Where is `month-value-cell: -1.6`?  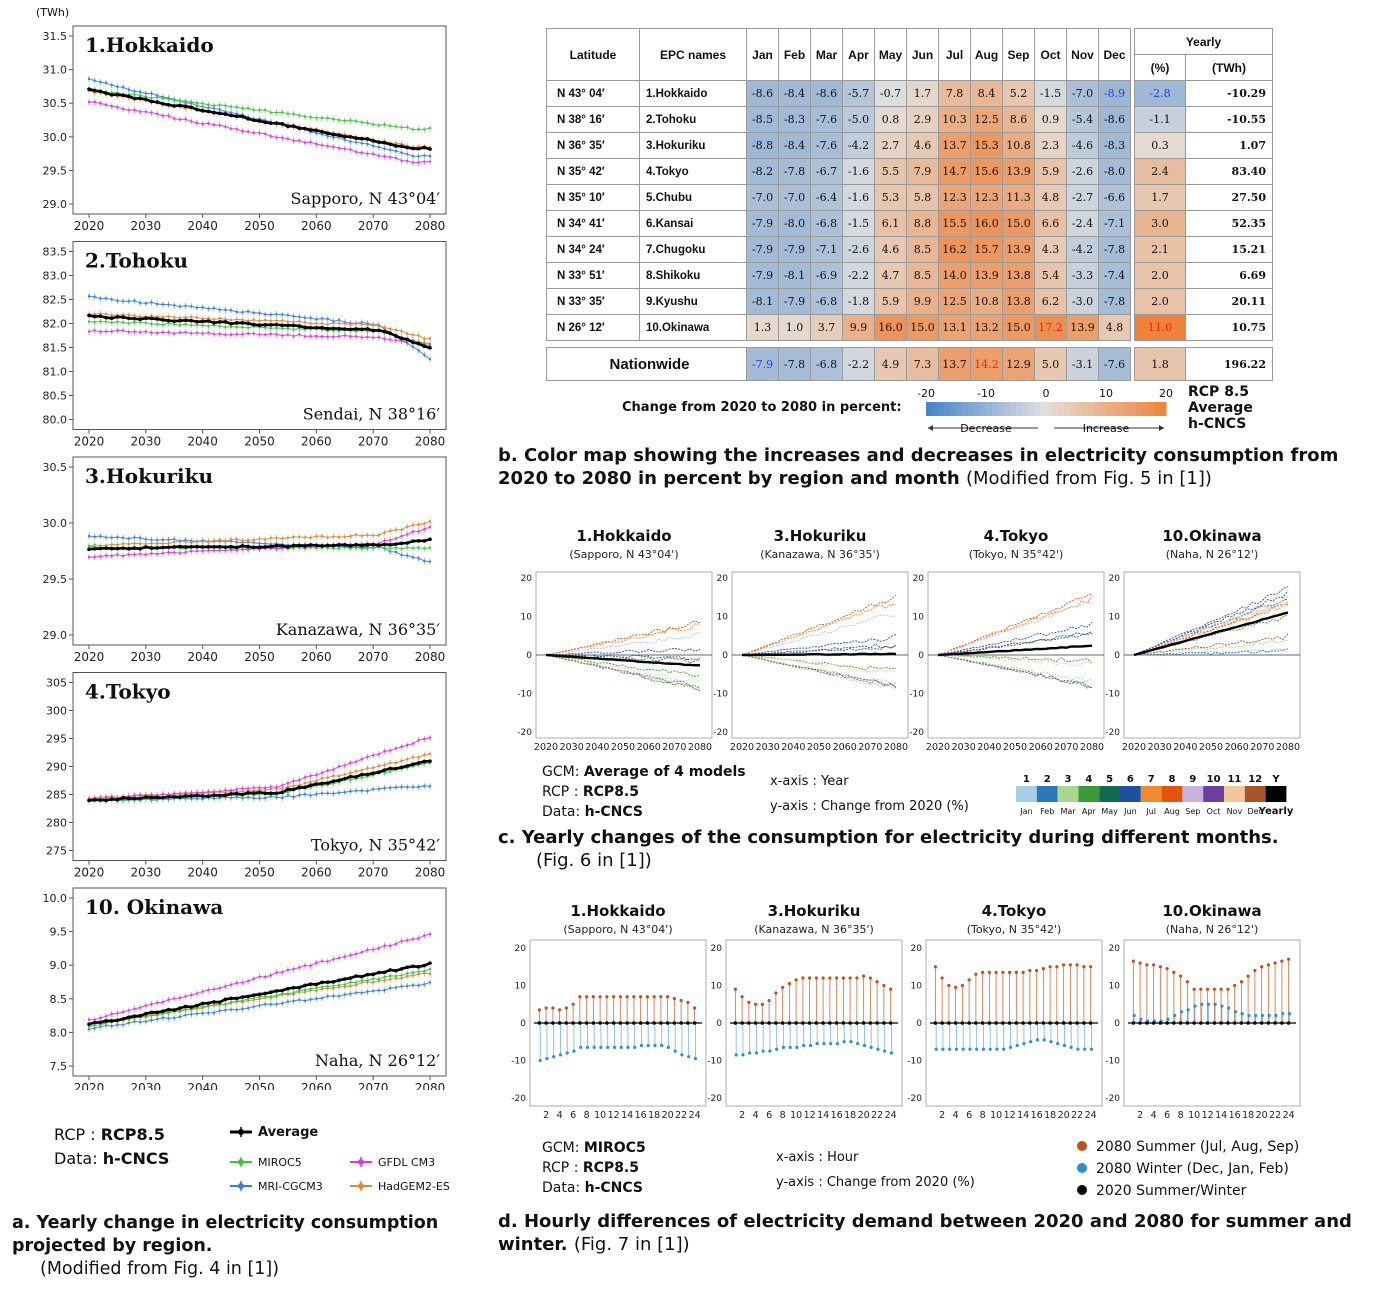 month-value-cell: -1.6 is located at coordinates (858, 171).